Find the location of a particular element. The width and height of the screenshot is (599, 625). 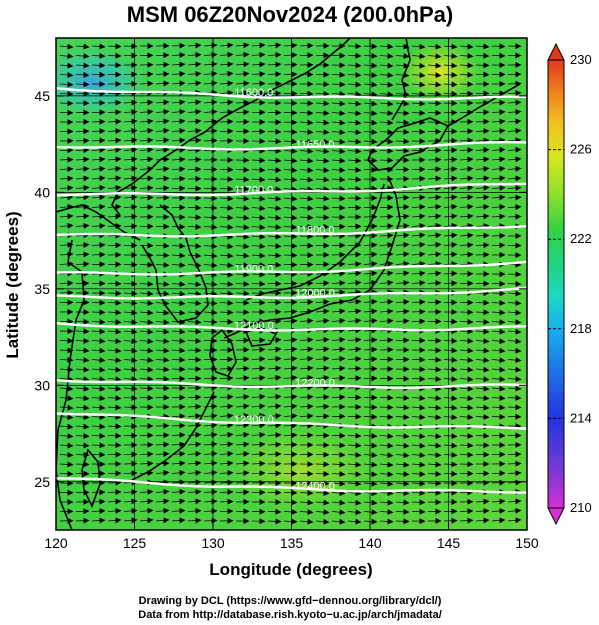

x-tick-label: 135 is located at coordinates (292, 543).